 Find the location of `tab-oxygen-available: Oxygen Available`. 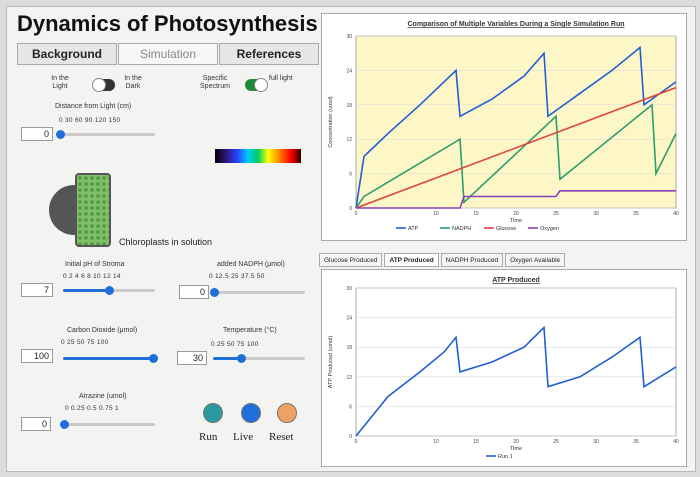

tab-oxygen-available: Oxygen Available is located at coordinates (535, 260).